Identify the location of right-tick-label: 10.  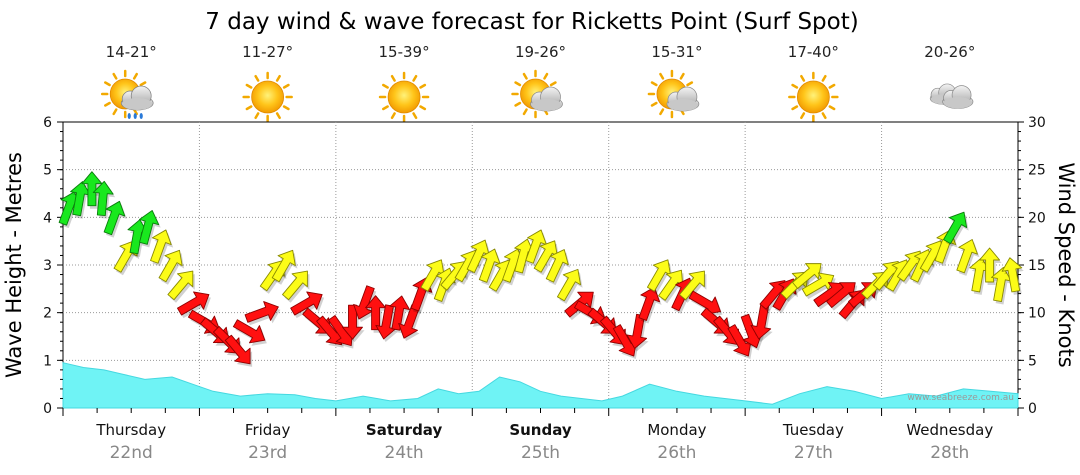
(1037, 314).